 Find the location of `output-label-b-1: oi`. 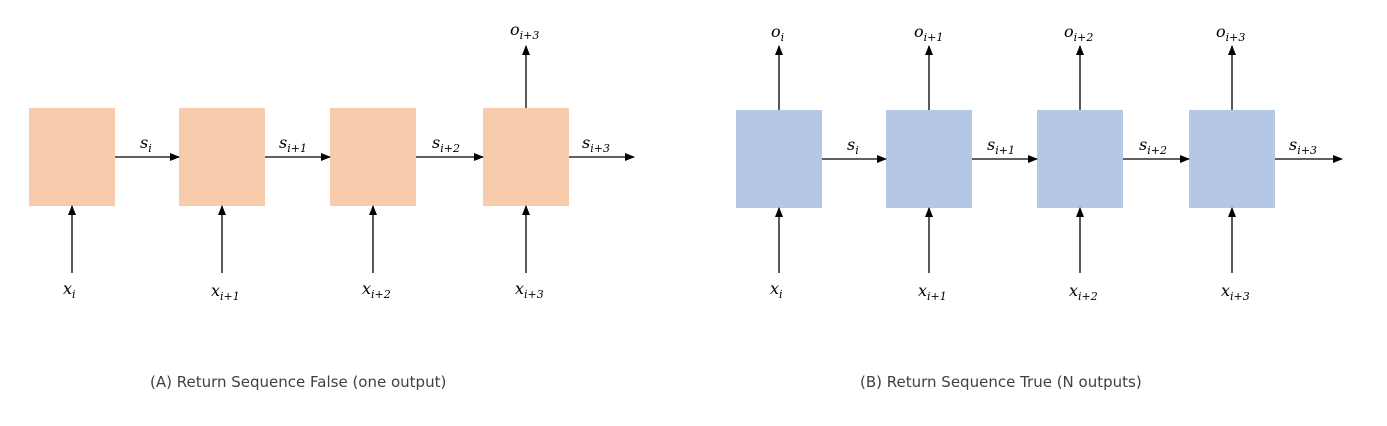

output-label-b-1: oi is located at coordinates (777, 33).